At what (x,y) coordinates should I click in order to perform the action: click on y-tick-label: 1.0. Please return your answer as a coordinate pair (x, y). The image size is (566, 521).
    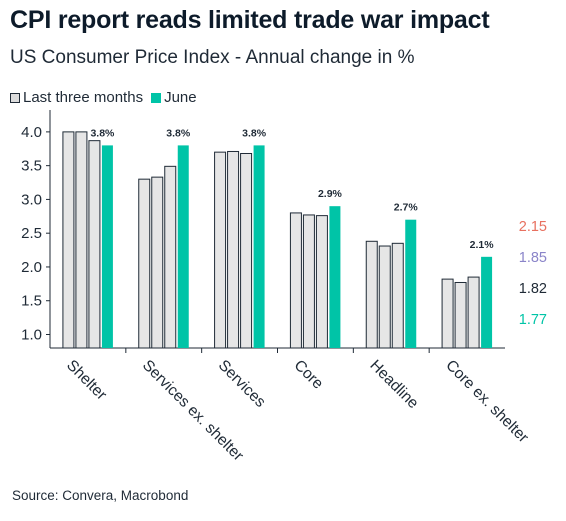
    Looking at the image, I should click on (31, 334).